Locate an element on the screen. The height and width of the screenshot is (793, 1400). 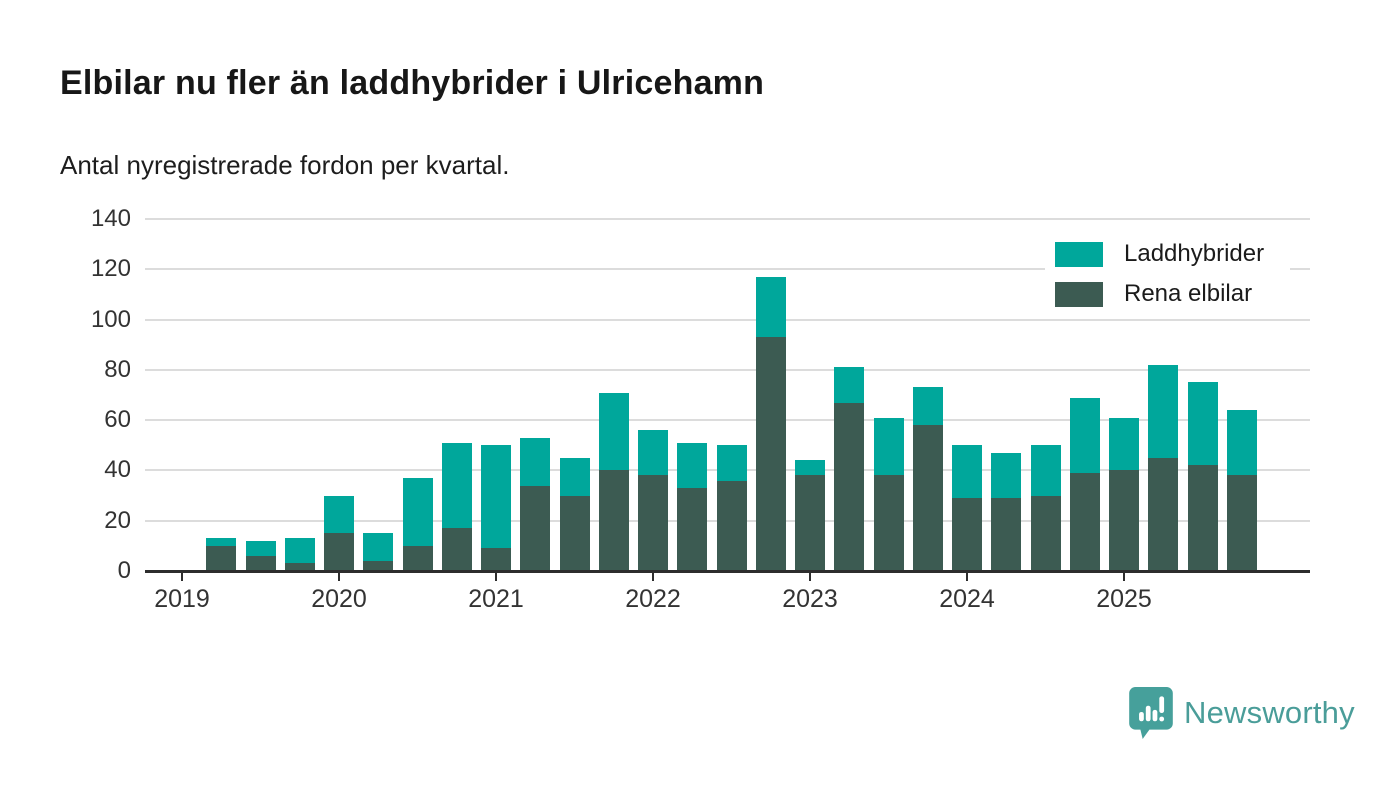
x-axis-label: 2019 is located at coordinates (182, 599).